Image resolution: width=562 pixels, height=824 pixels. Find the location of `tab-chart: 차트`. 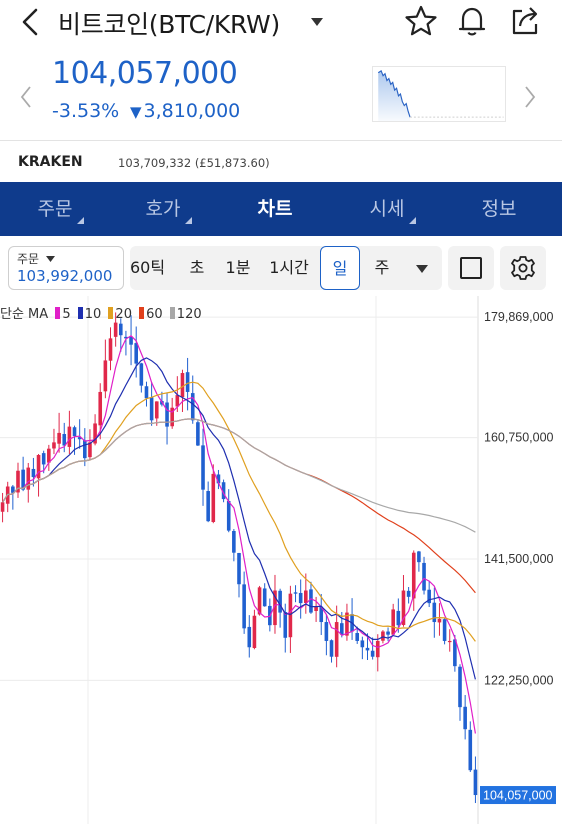

tab-chart: 차트 is located at coordinates (275, 209).